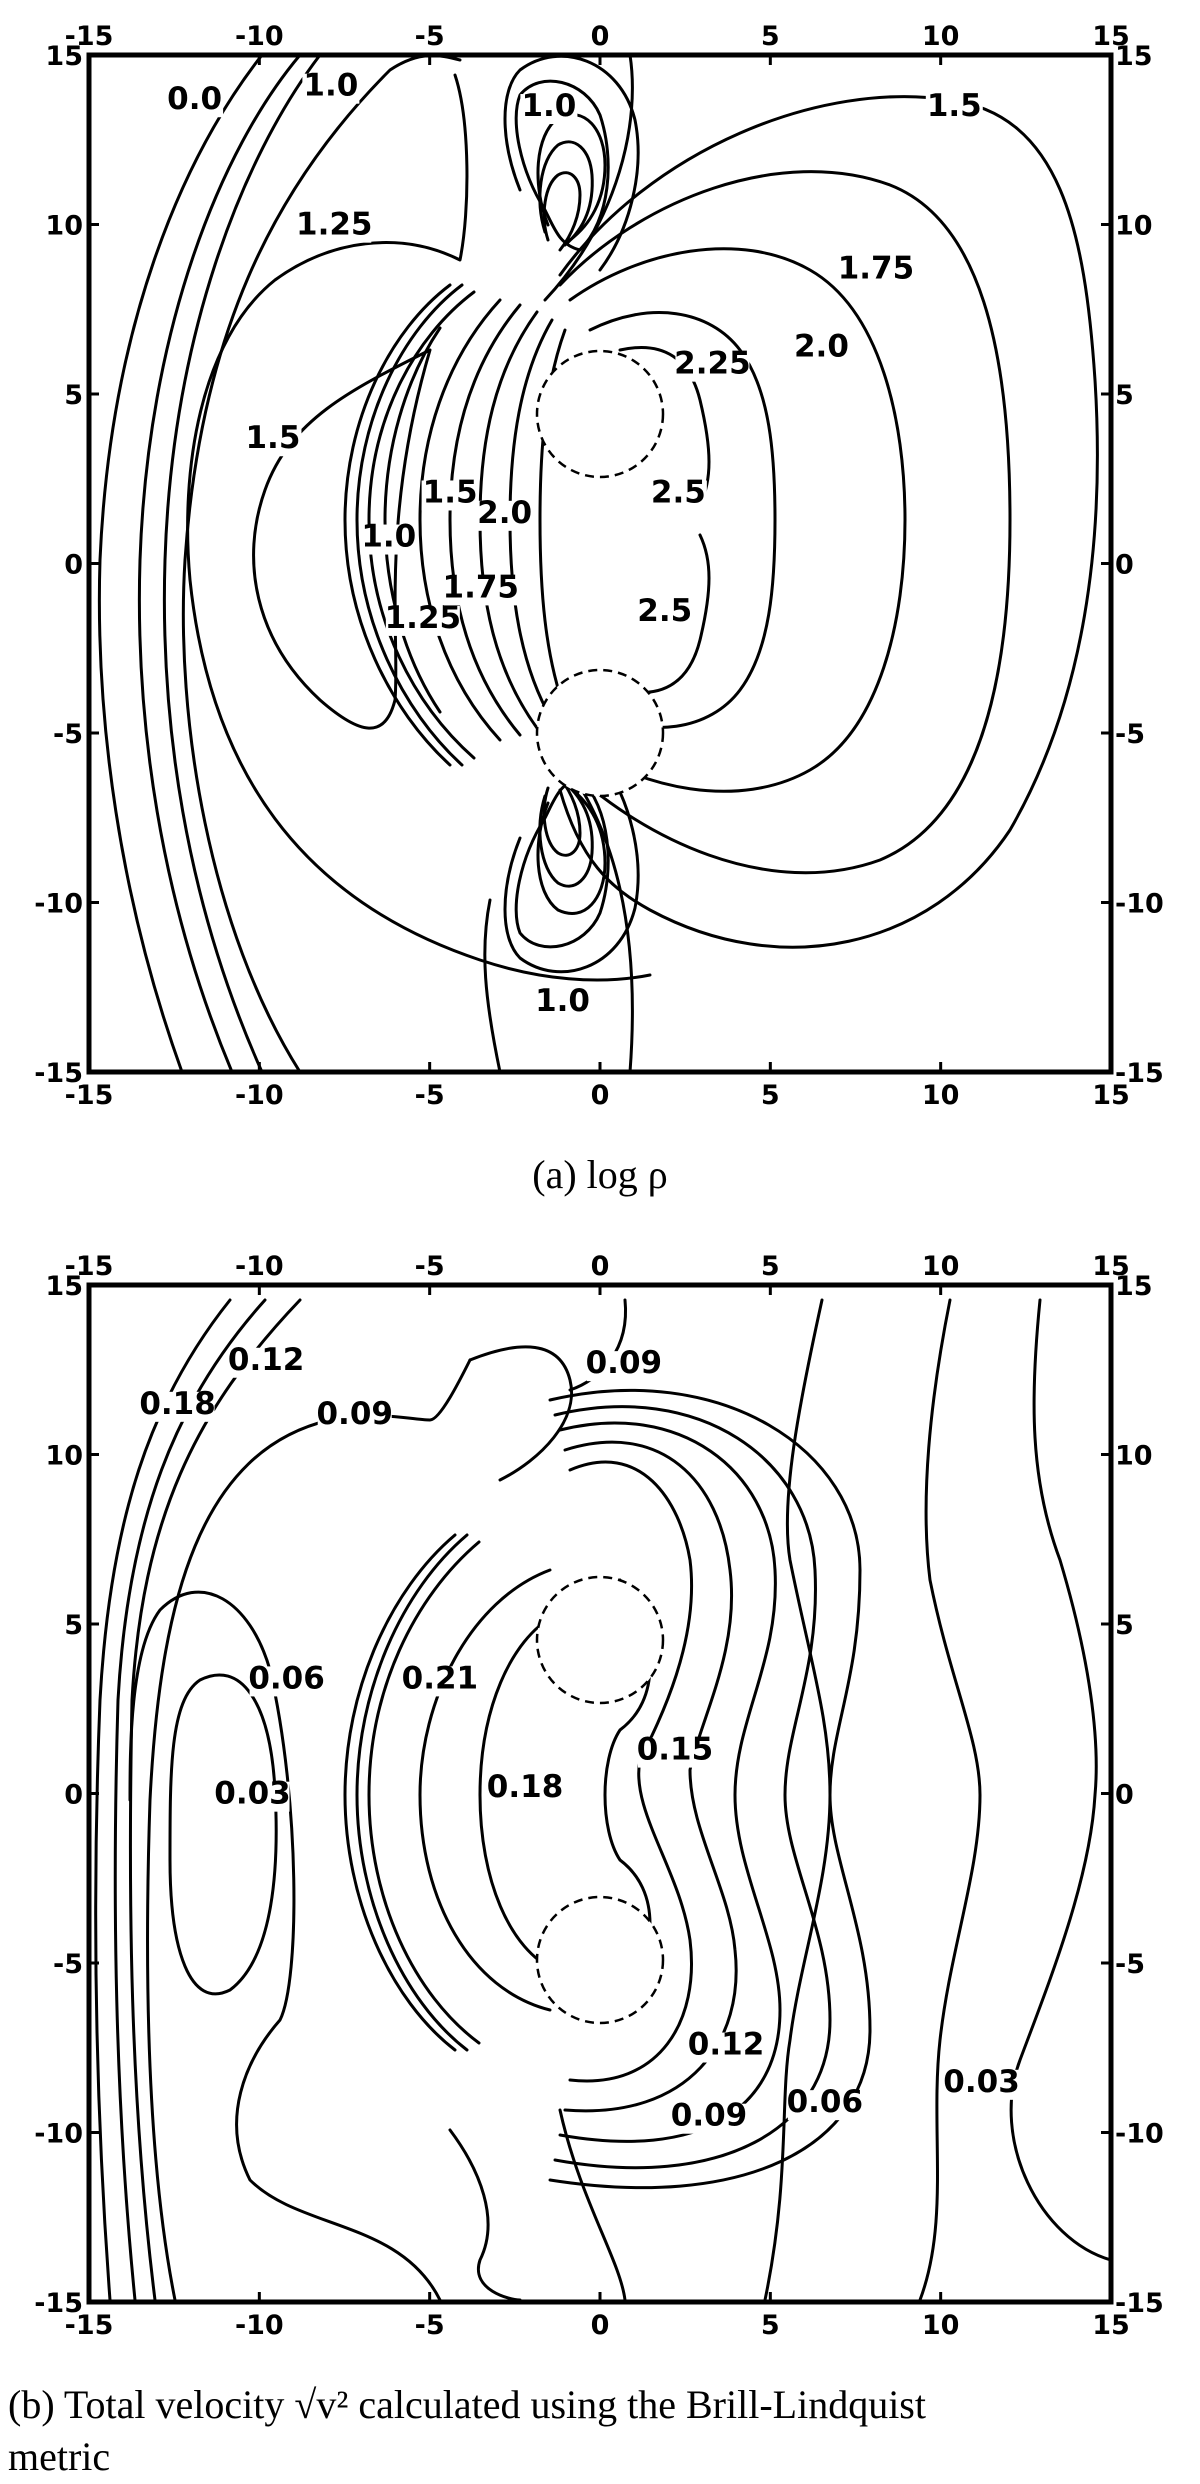  I want to click on x-tick-label-bottom: 0, so click(600, 1095).